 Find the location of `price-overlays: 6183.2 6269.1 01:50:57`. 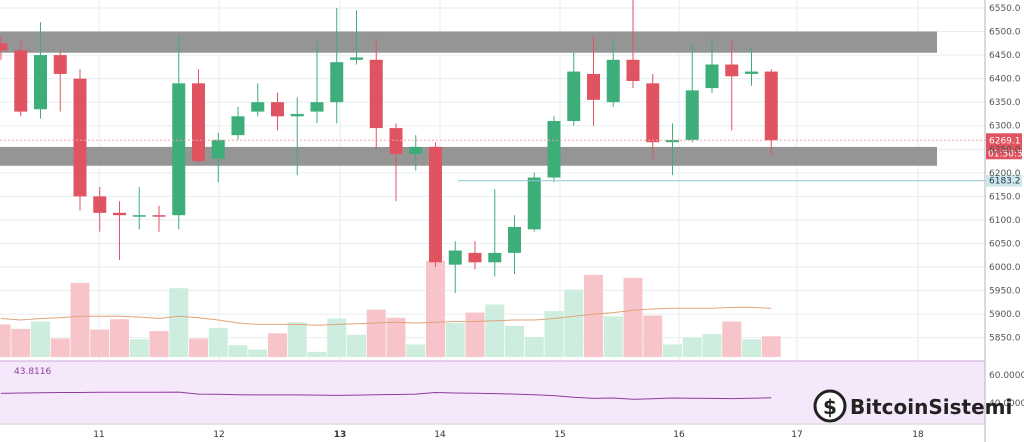

price-overlays: 6183.2 6269.1 01:50:57 is located at coordinates (512, 160).